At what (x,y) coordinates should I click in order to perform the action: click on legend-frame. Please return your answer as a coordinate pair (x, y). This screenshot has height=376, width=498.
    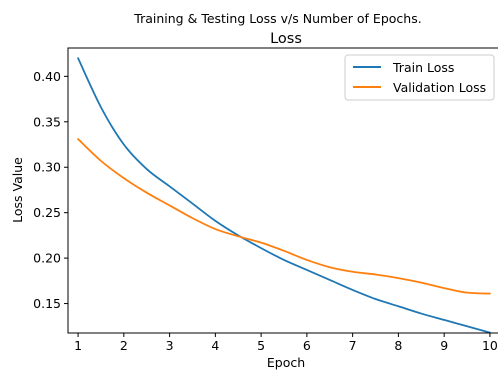
    Looking at the image, I should click on (419, 77).